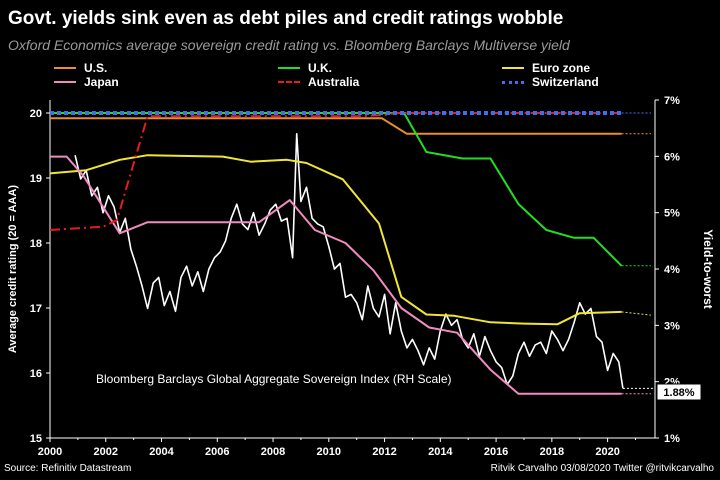 This screenshot has height=480, width=720. What do you see at coordinates (672, 214) in the screenshot?
I see `y-right-tick-label: 5%` at bounding box center [672, 214].